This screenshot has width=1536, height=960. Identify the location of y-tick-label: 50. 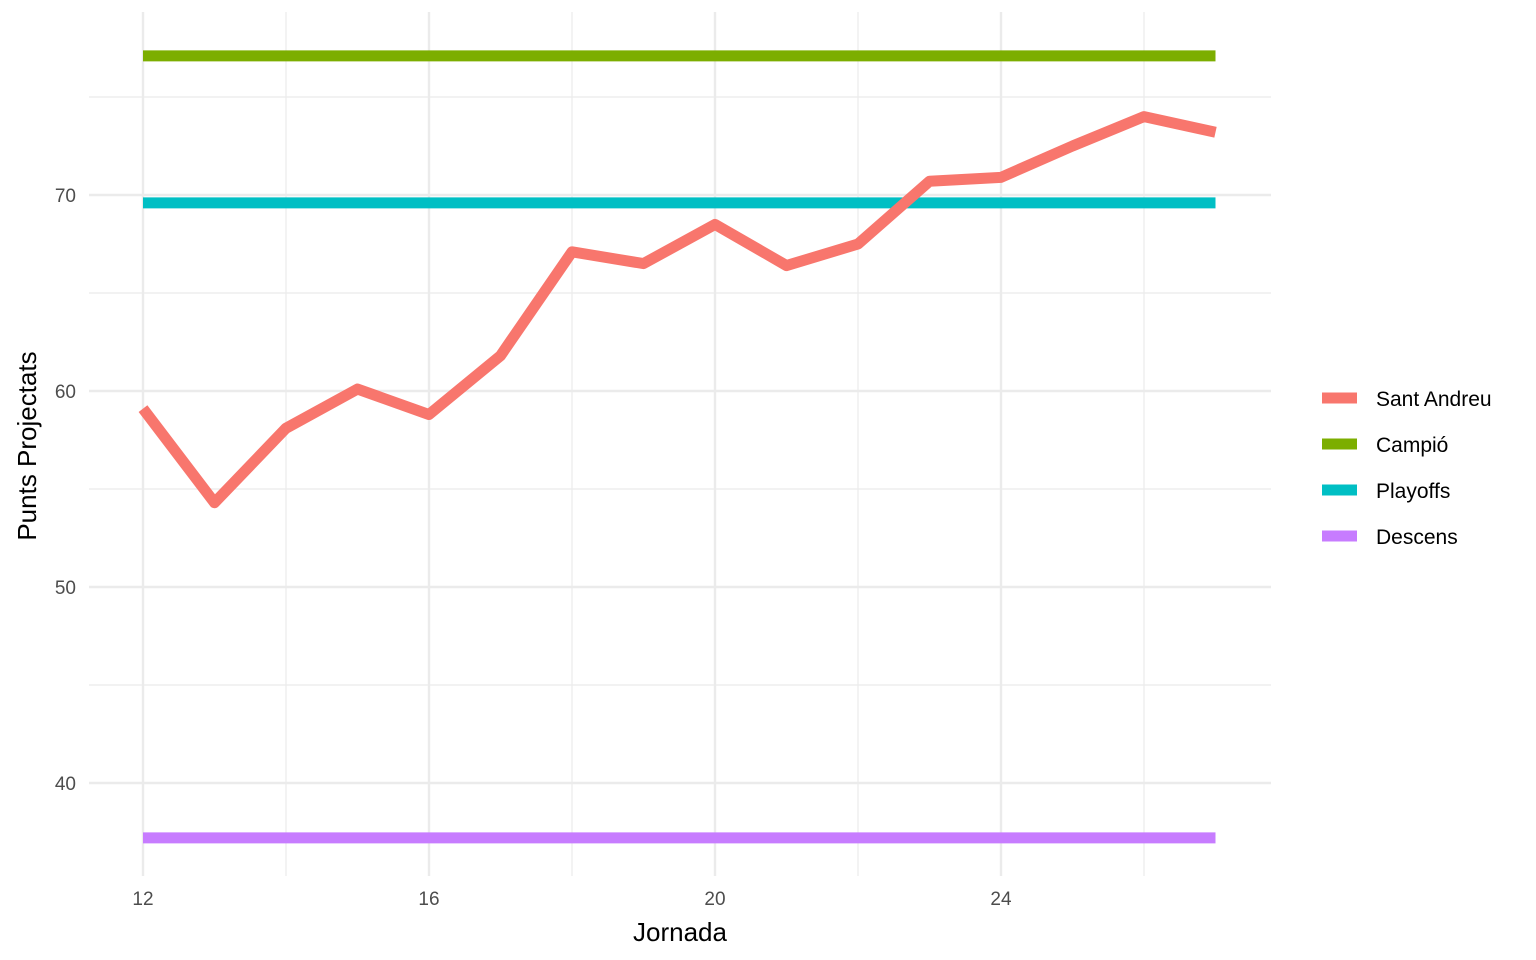
(65, 588).